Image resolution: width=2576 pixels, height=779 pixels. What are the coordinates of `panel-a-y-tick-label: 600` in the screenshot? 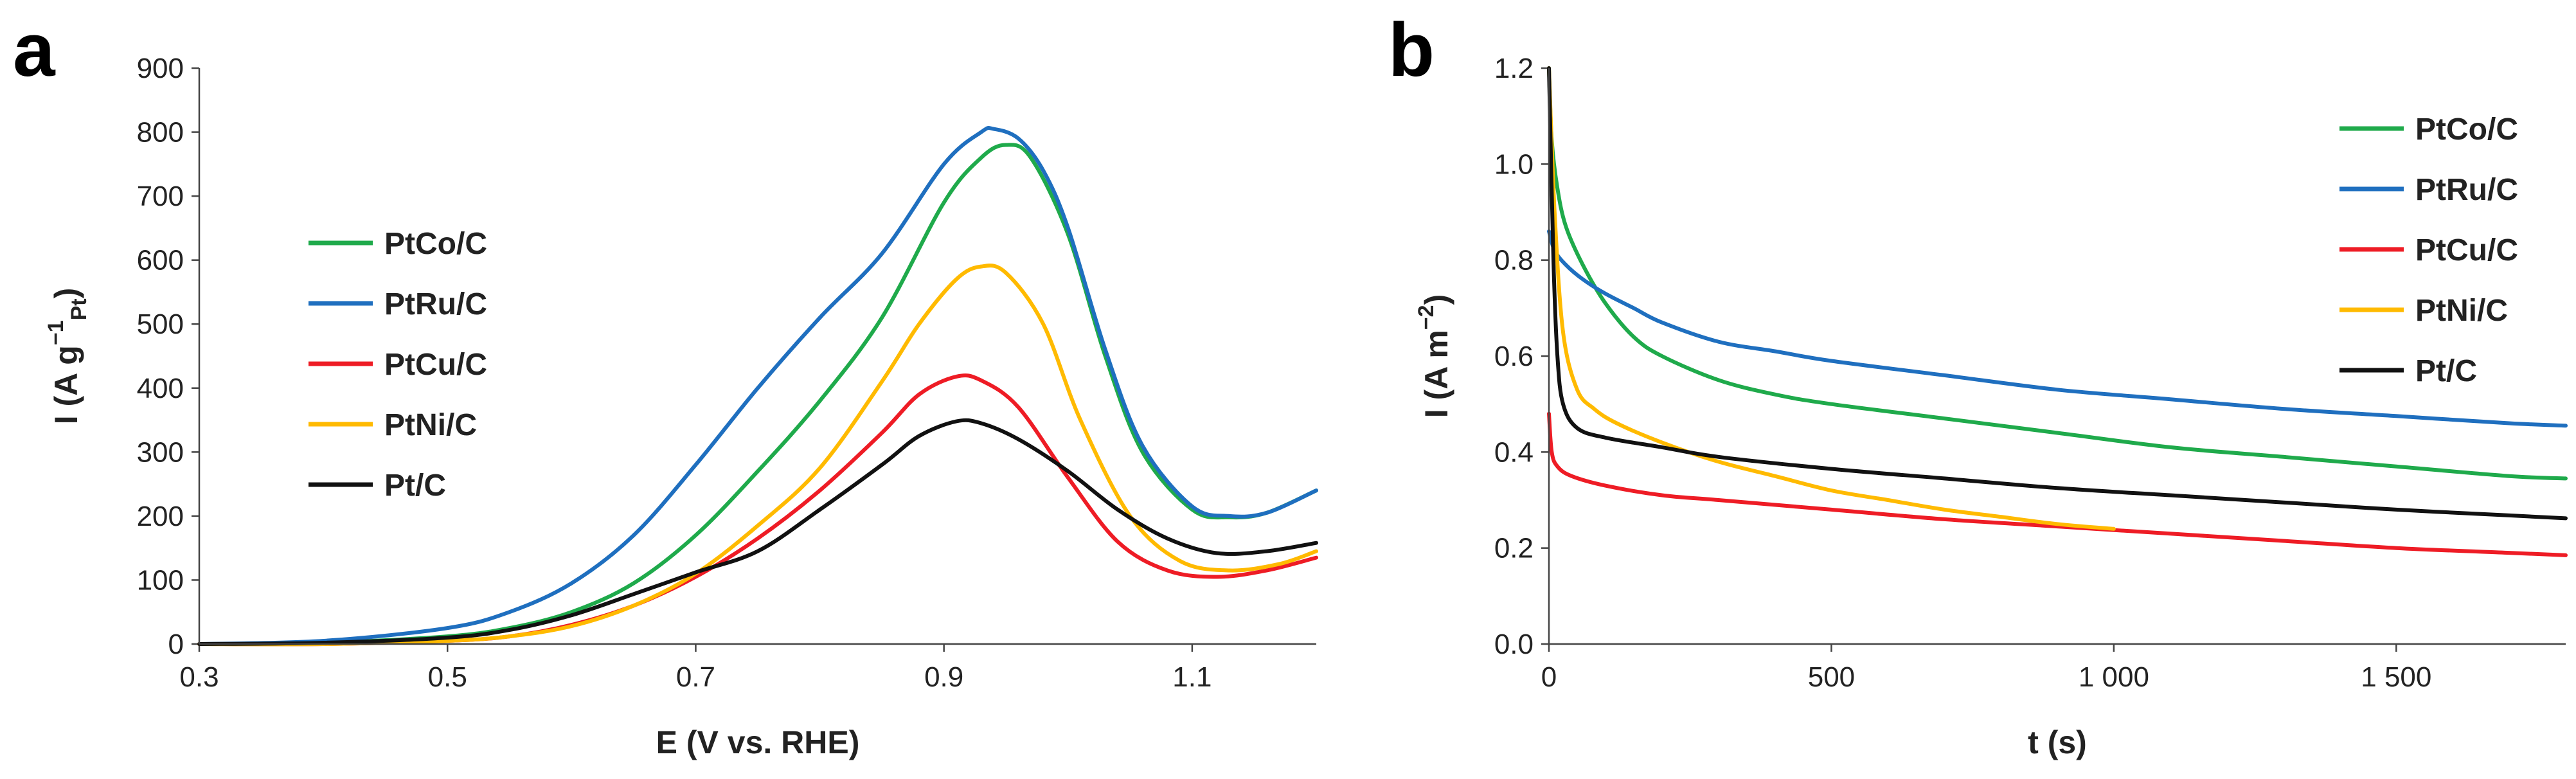 It's located at (160, 260).